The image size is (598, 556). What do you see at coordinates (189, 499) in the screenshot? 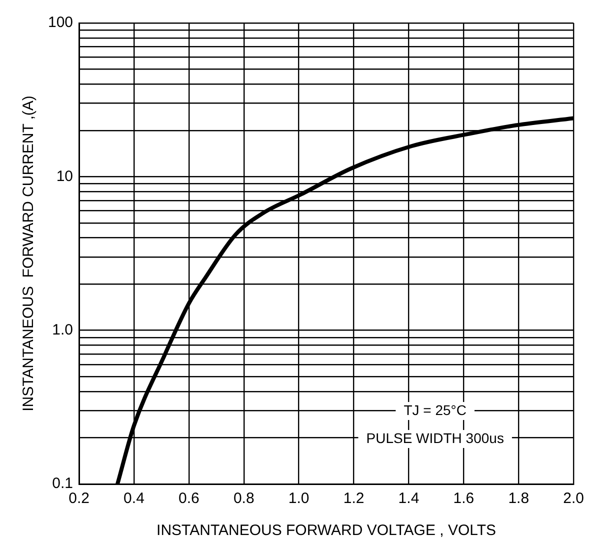
I see `x-tick-label: 0.6` at bounding box center [189, 499].